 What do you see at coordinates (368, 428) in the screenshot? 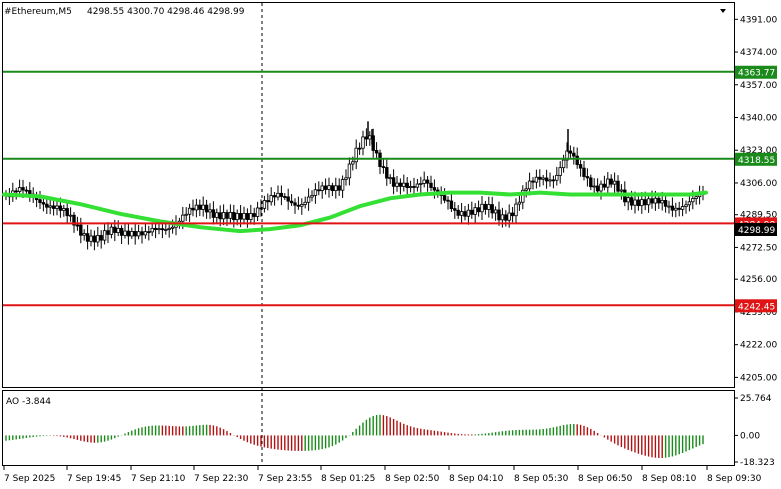
I see `ao-indicator-frame` at bounding box center [368, 428].